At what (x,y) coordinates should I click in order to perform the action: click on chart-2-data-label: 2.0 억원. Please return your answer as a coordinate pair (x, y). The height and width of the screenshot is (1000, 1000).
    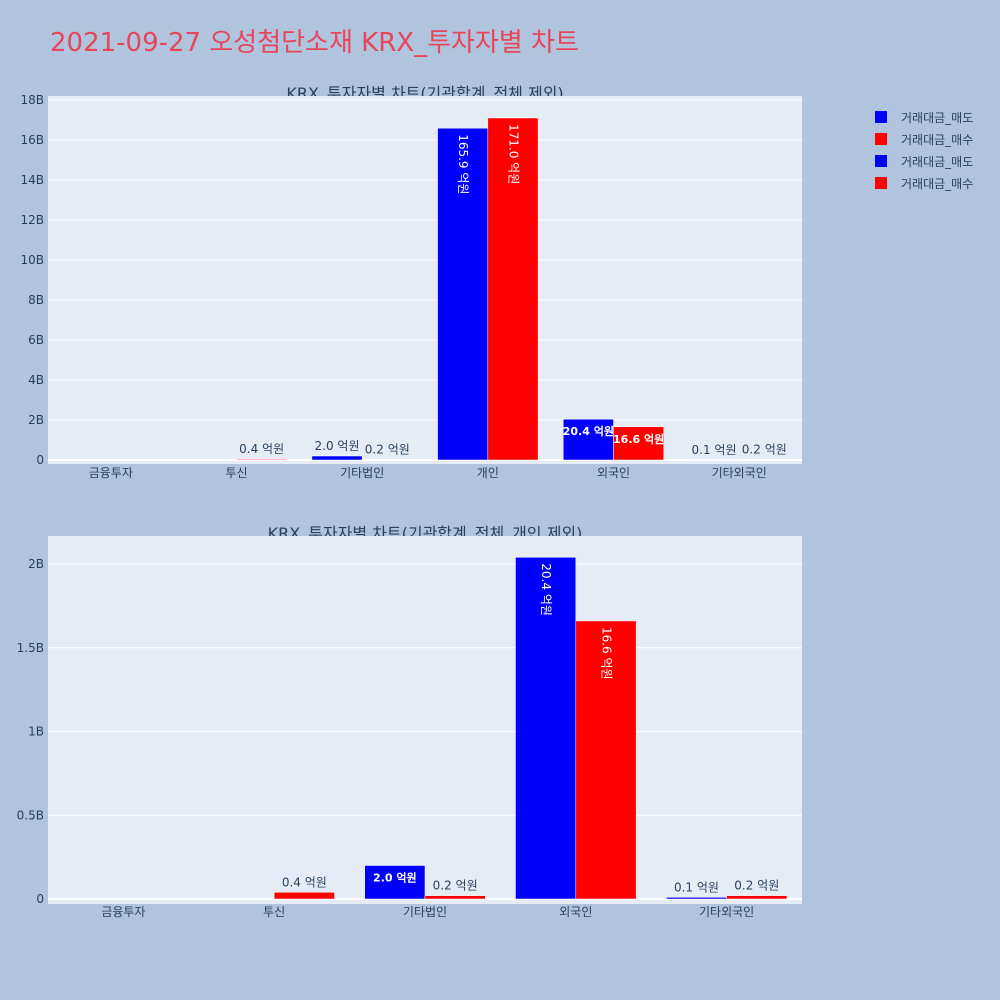
    Looking at the image, I should click on (395, 878).